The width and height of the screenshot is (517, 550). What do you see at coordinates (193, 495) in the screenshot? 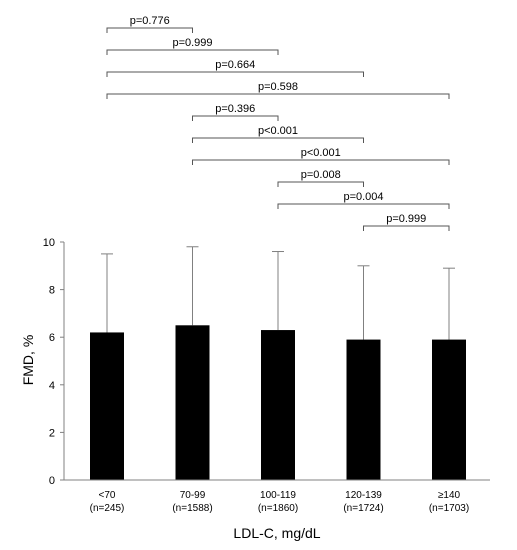
I see `x-tick-label: 70-99` at bounding box center [193, 495].